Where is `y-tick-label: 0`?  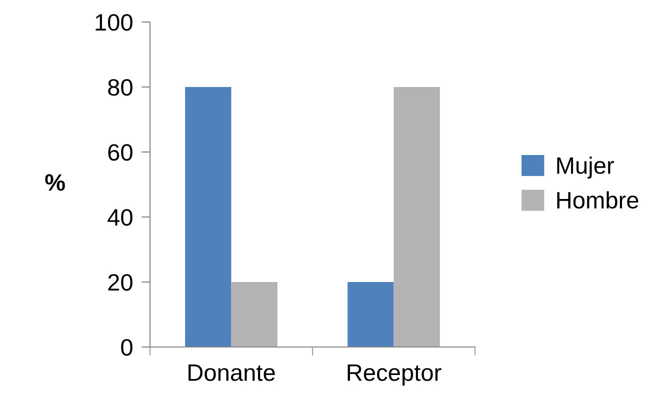
y-tick-label: 0 is located at coordinates (126, 347).